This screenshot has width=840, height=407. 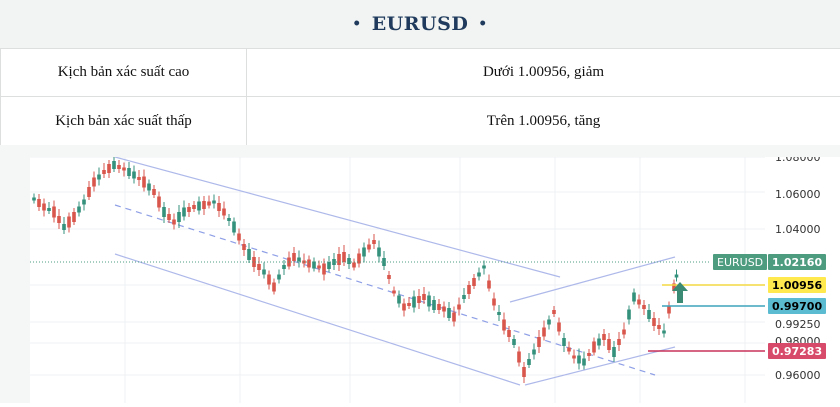 What do you see at coordinates (123, 72) in the screenshot?
I see `scenario-label: Kịch bản xác suất cao` at bounding box center [123, 72].